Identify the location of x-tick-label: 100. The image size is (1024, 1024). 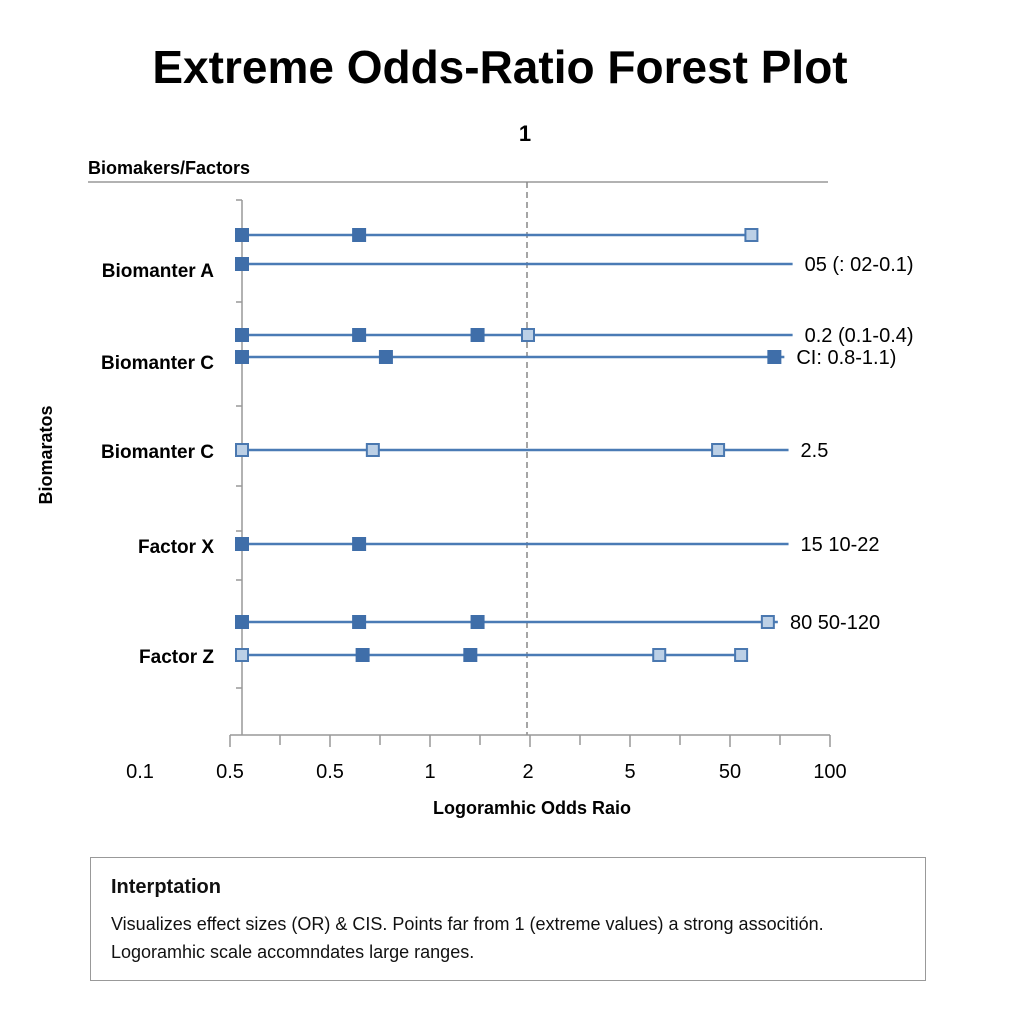
(829, 772).